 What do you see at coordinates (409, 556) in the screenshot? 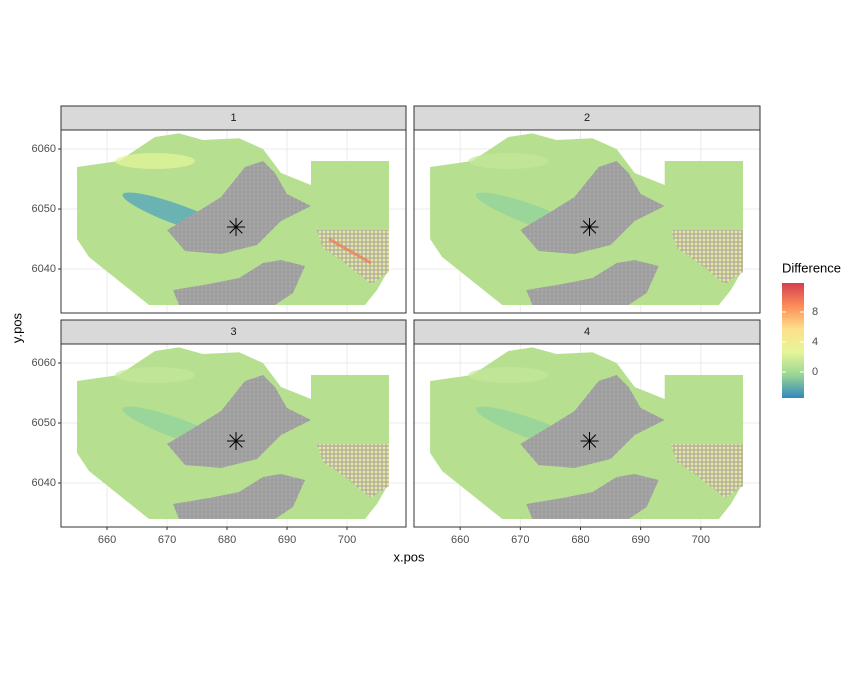
I see `x-axis-label: x.pos` at bounding box center [409, 556].